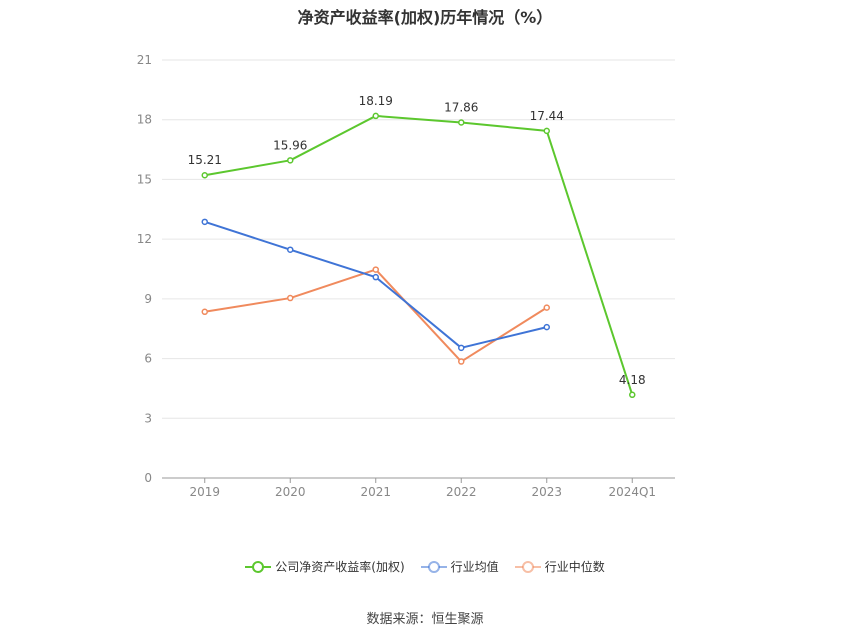 Image resolution: width=850 pixels, height=637 pixels. I want to click on data-label: 15.96, so click(290, 145).